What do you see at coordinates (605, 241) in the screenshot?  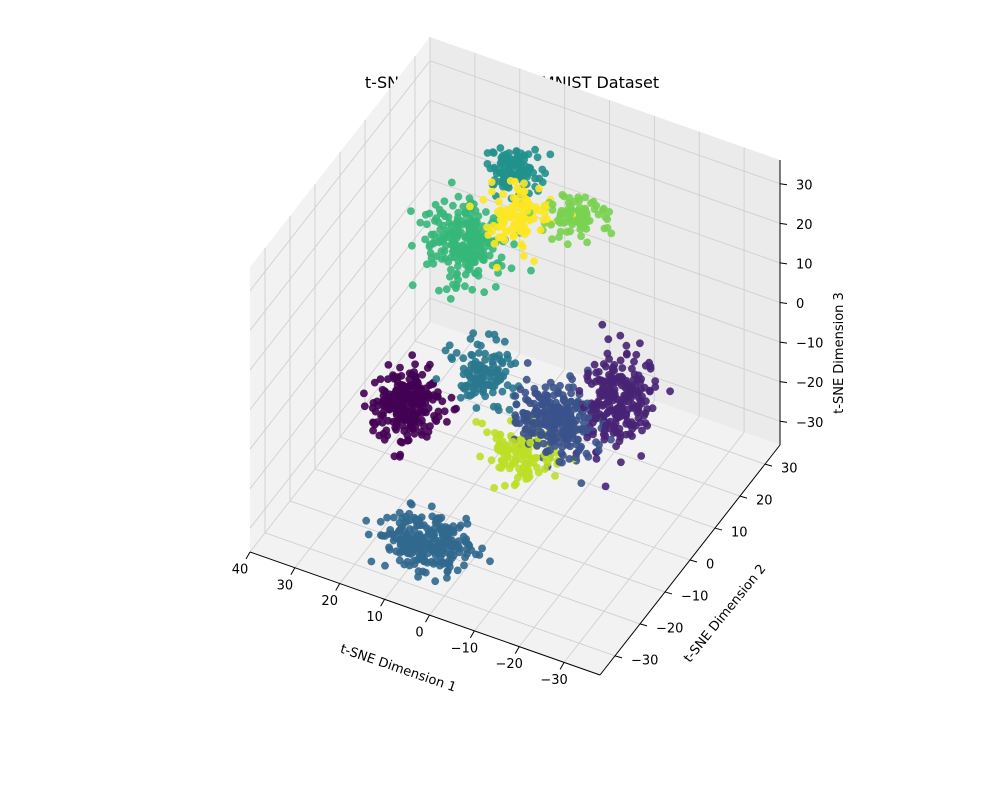 I see `grid-line-z-back` at bounding box center [605, 241].